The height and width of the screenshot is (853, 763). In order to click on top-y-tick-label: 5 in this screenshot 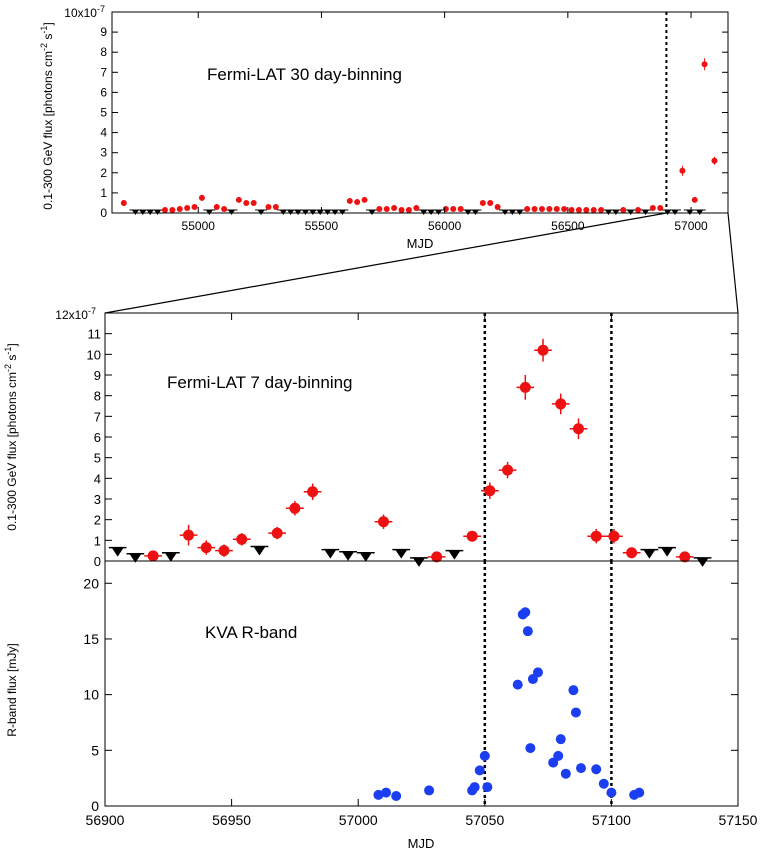, I will do `click(103, 113)`.